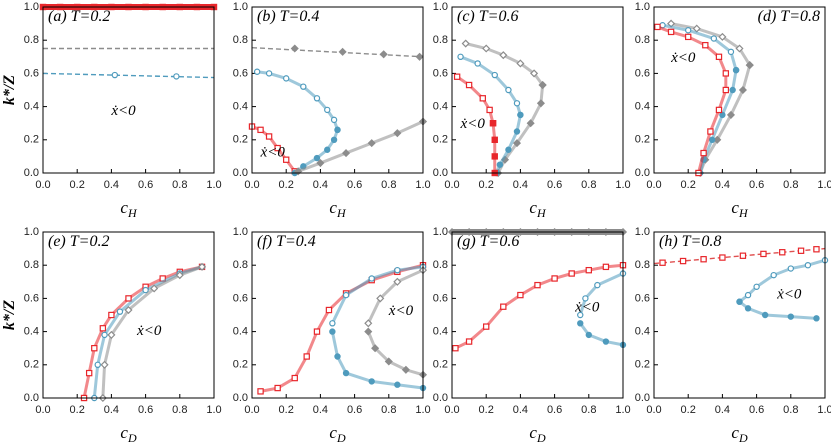 This screenshot has width=831, height=445. Describe the element at coordinates (78, 241) in the screenshot. I see `panel-title: (e) T=0.2` at that location.